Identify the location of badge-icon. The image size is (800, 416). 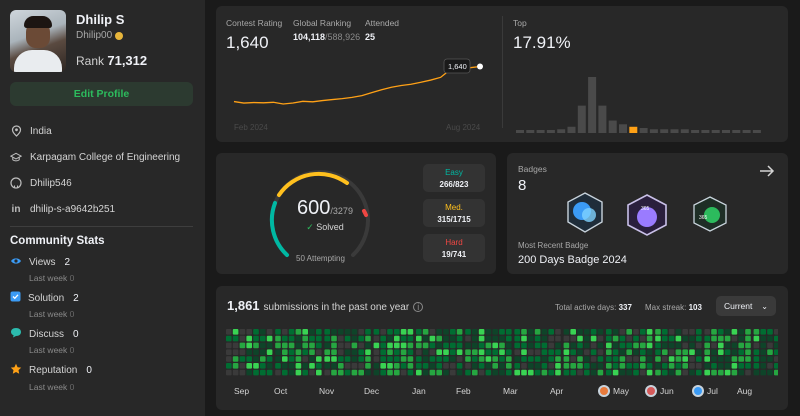
(119, 35).